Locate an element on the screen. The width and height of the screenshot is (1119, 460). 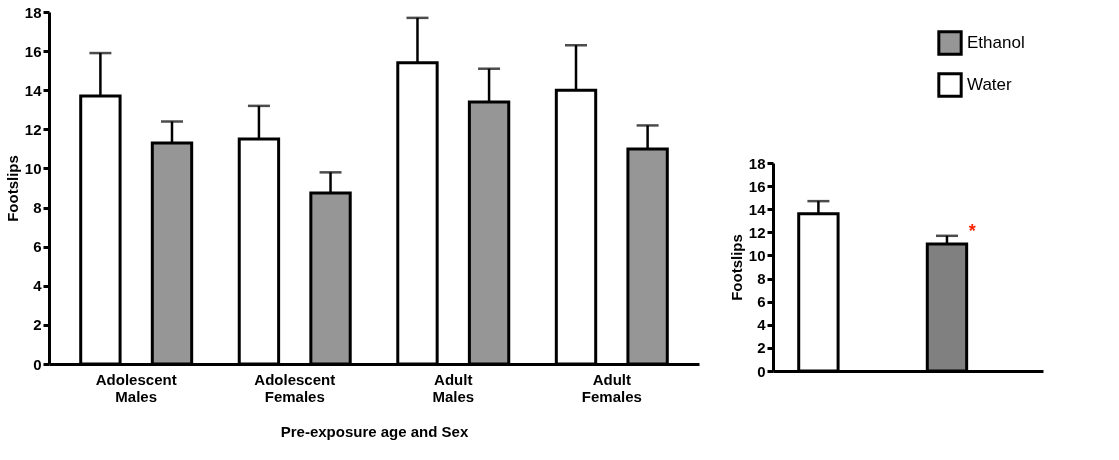
x-tick-label: Adult Males is located at coordinates (453, 387).